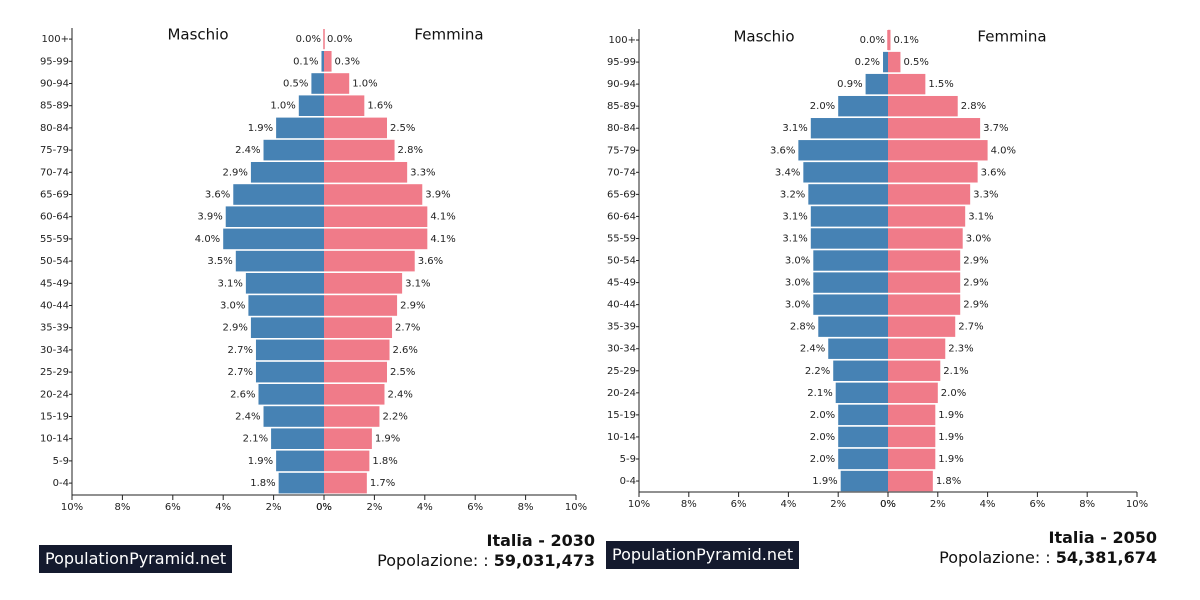 The height and width of the screenshot is (600, 1200). What do you see at coordinates (621, 106) in the screenshot?
I see `age-label-2050: 85-89` at bounding box center [621, 106].